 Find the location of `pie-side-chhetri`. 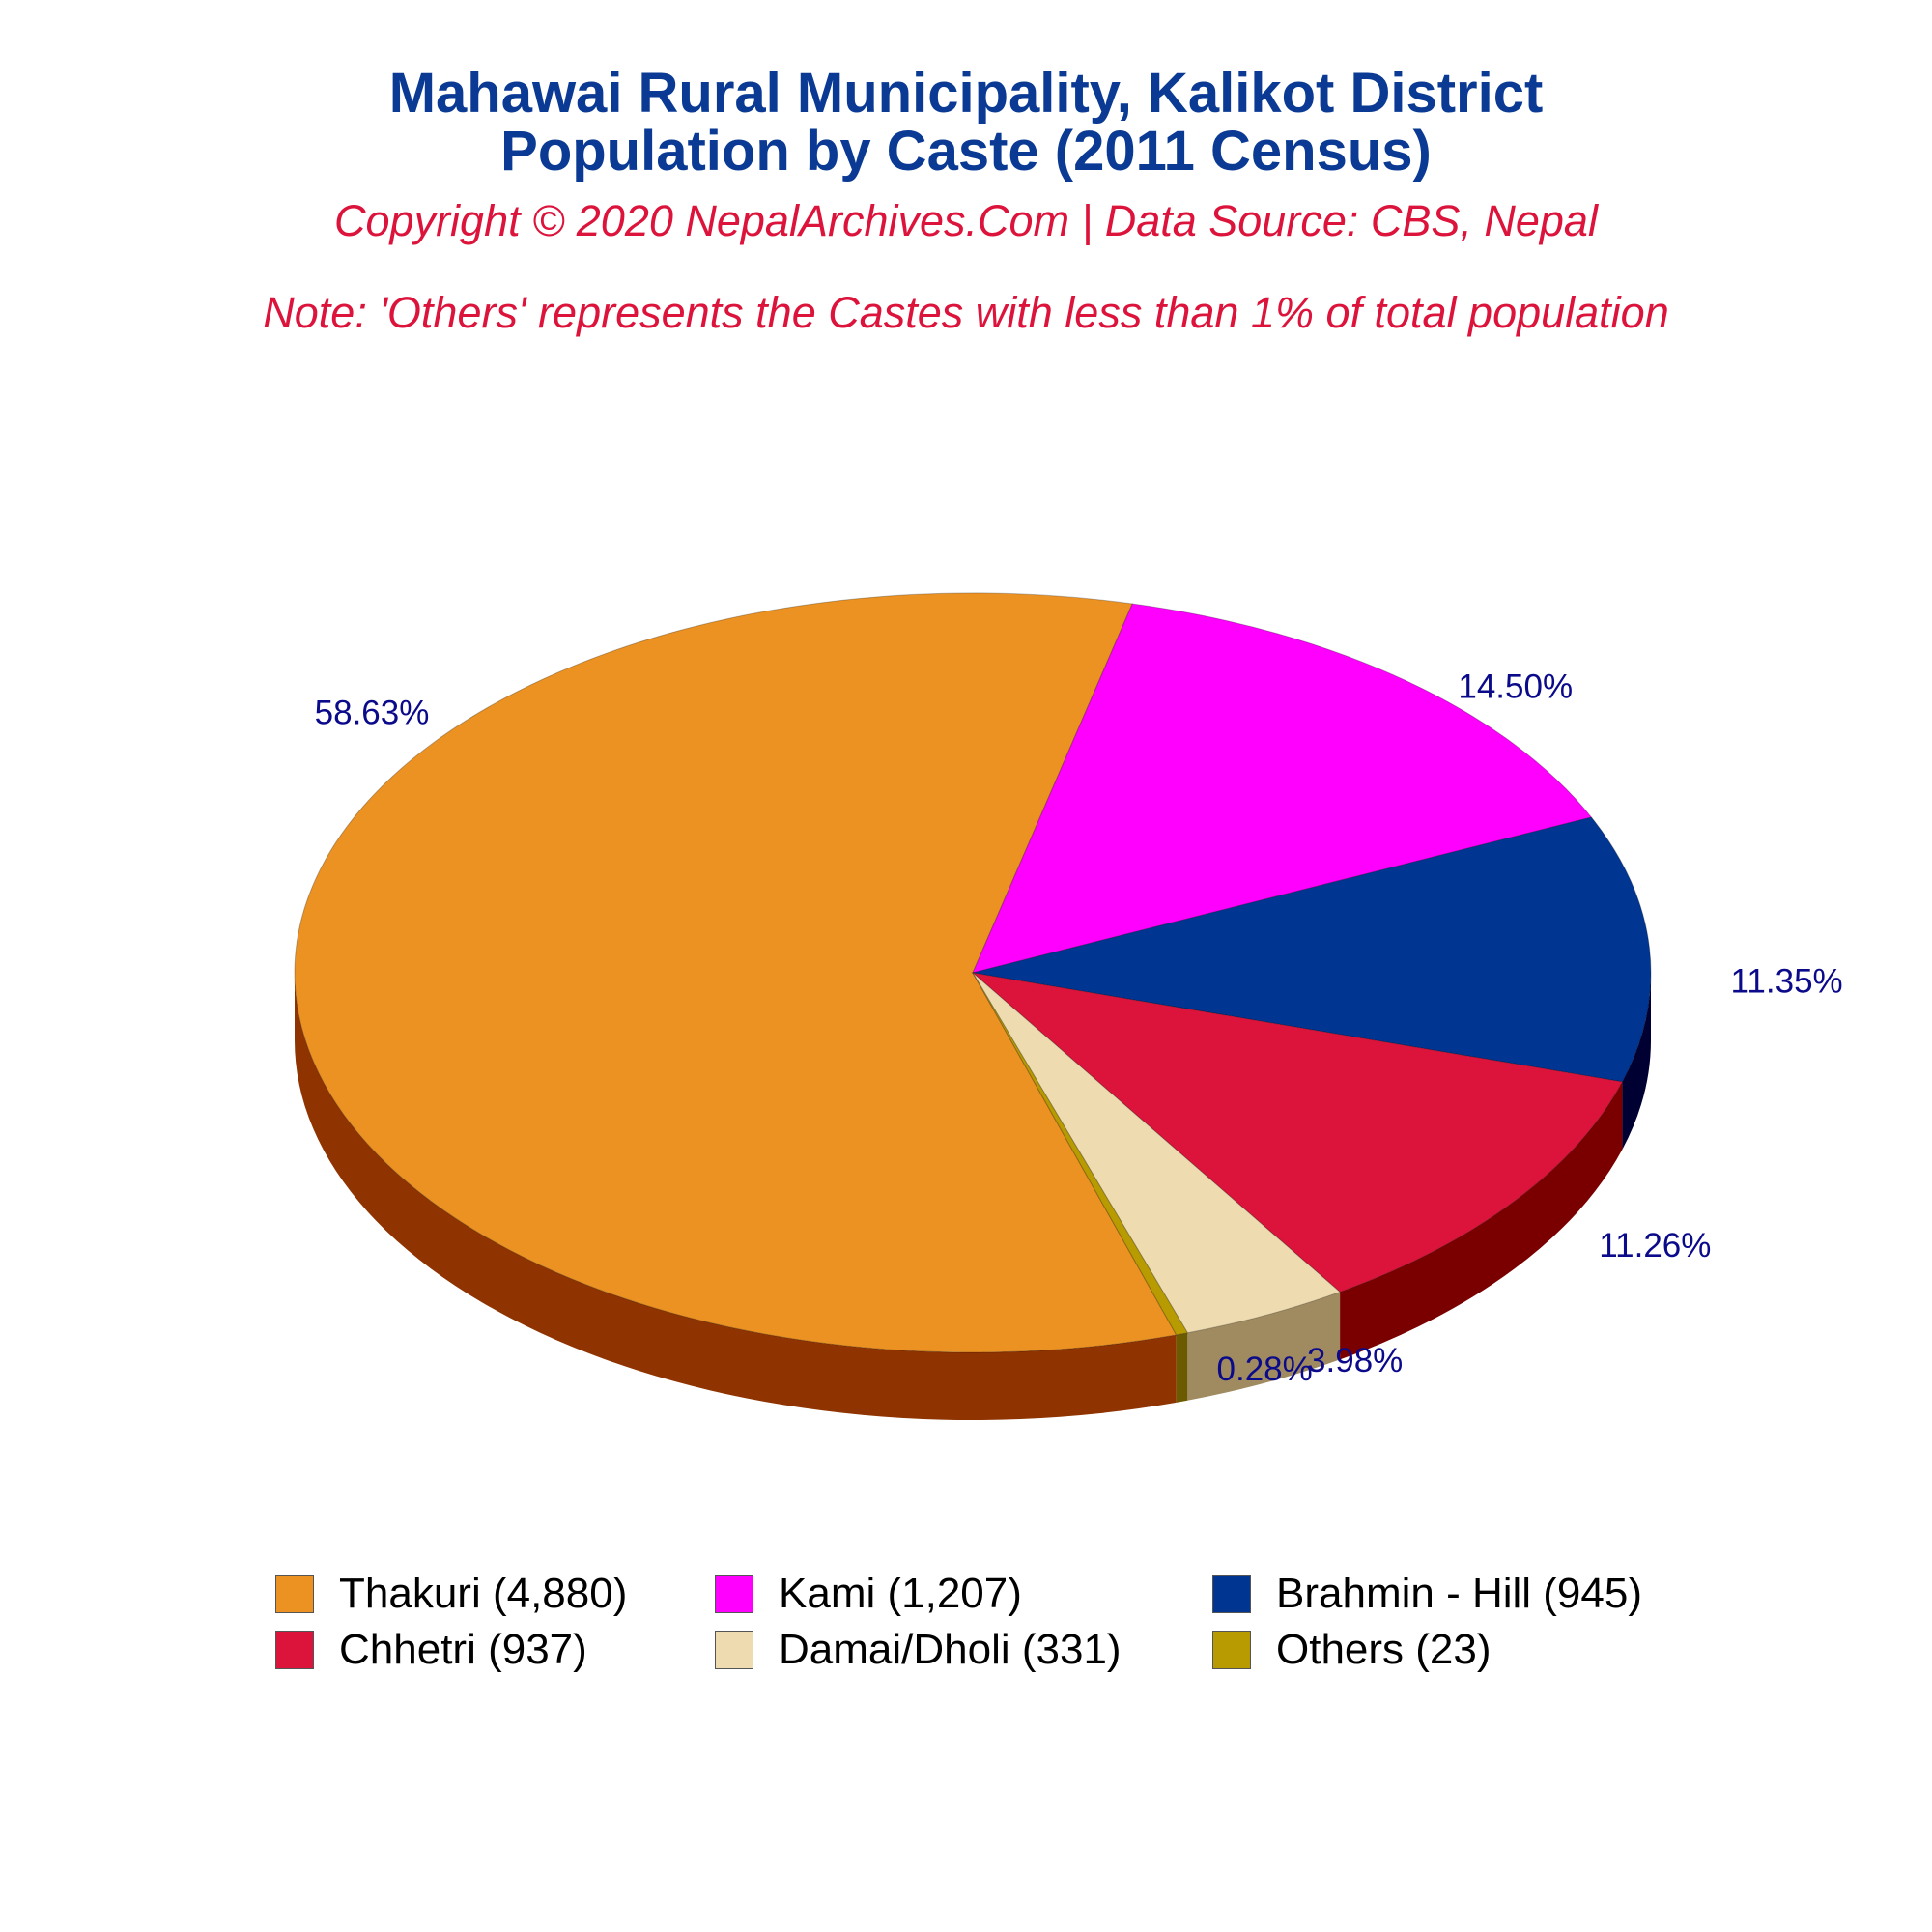

pie-side-chhetri is located at coordinates (1481, 1220).